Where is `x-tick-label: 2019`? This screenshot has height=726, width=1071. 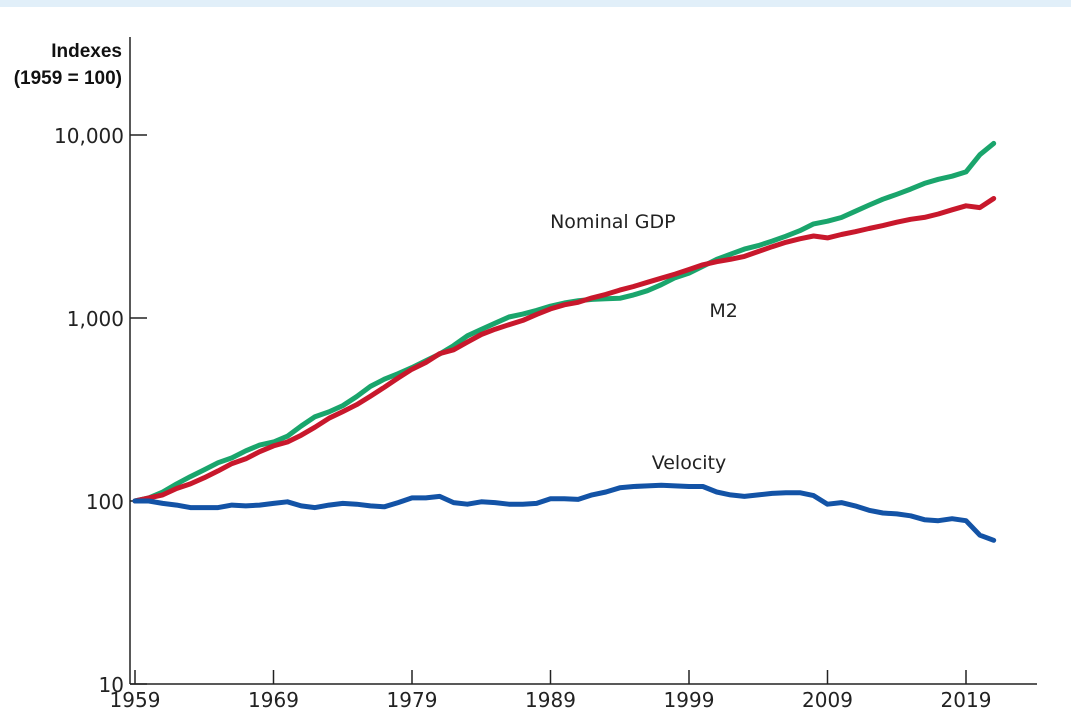 x-tick-label: 2019 is located at coordinates (966, 700).